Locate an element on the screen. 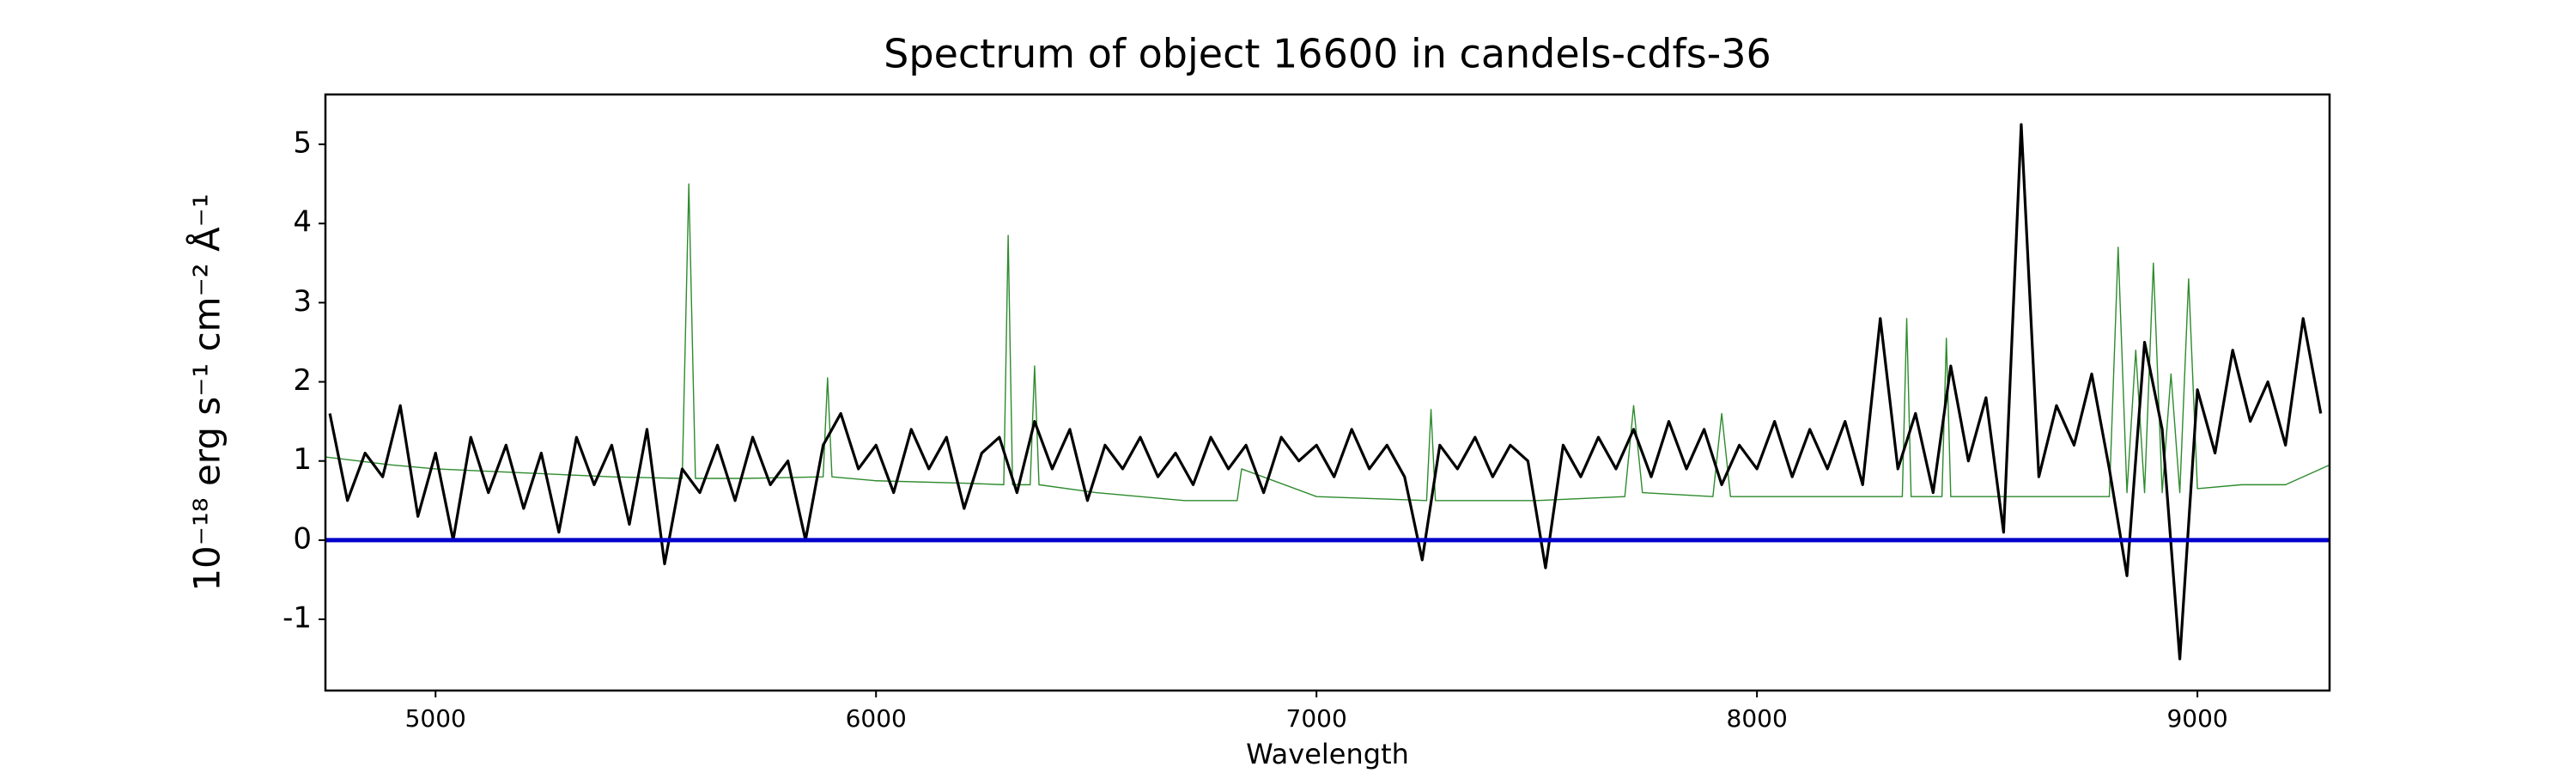 This screenshot has height=773, width=2576. y-tick-label: 2 is located at coordinates (302, 380).